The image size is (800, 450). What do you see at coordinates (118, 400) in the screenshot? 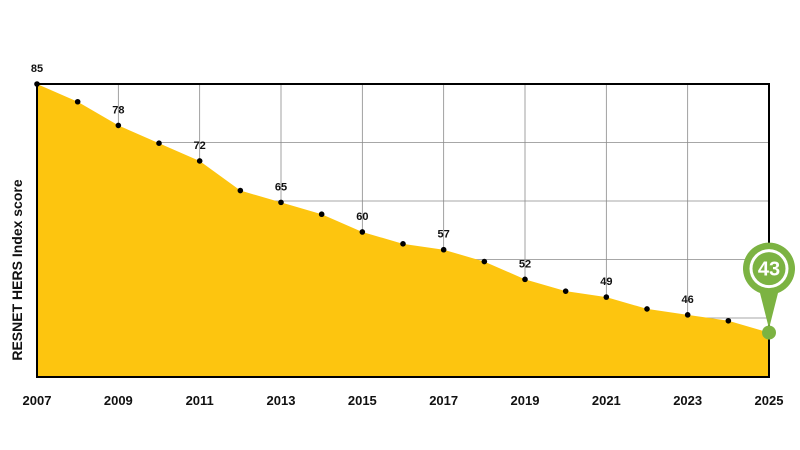
I see `x-tick-label: 2009` at bounding box center [118, 400].